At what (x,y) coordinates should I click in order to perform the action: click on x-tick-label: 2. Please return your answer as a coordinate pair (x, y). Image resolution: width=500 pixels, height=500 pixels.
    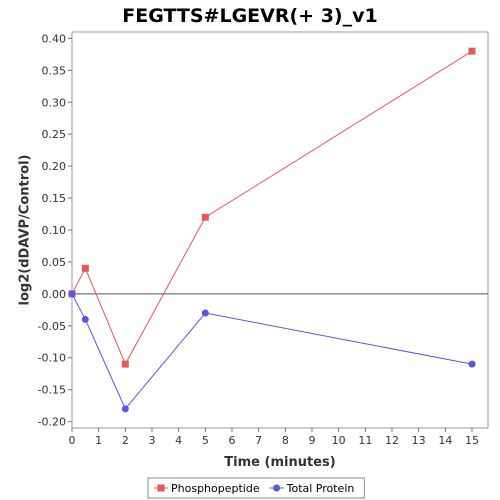
    Looking at the image, I should click on (125, 440).